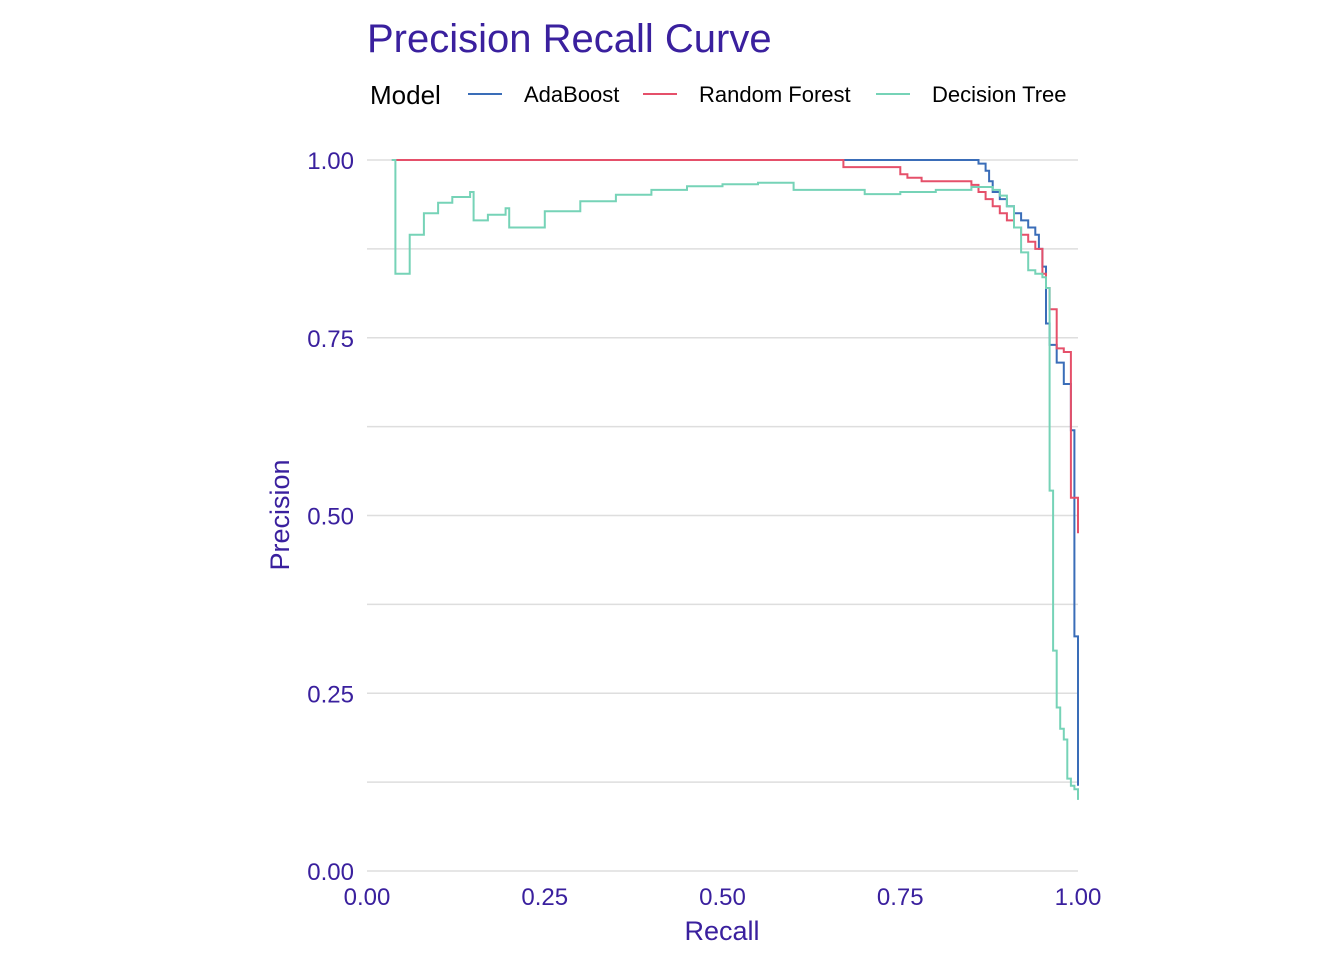  What do you see at coordinates (330, 339) in the screenshot?
I see `y-tick-label: 0.75` at bounding box center [330, 339].